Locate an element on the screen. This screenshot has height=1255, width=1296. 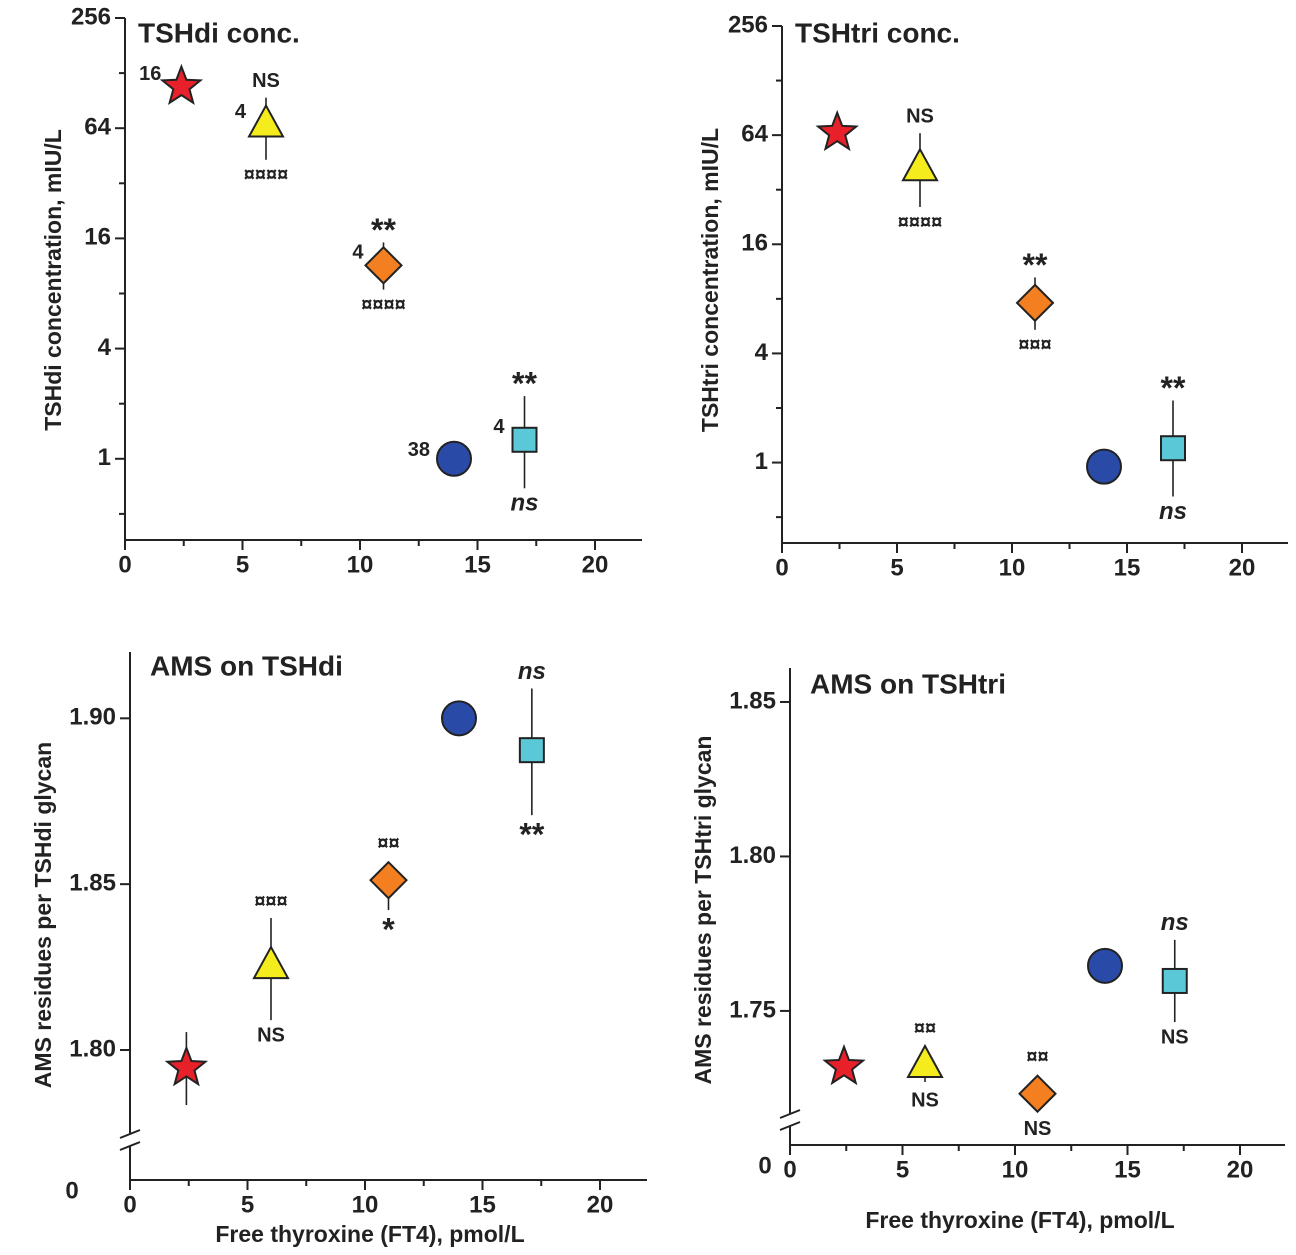
y-tick-label: 1.90 is located at coordinates (92, 717).